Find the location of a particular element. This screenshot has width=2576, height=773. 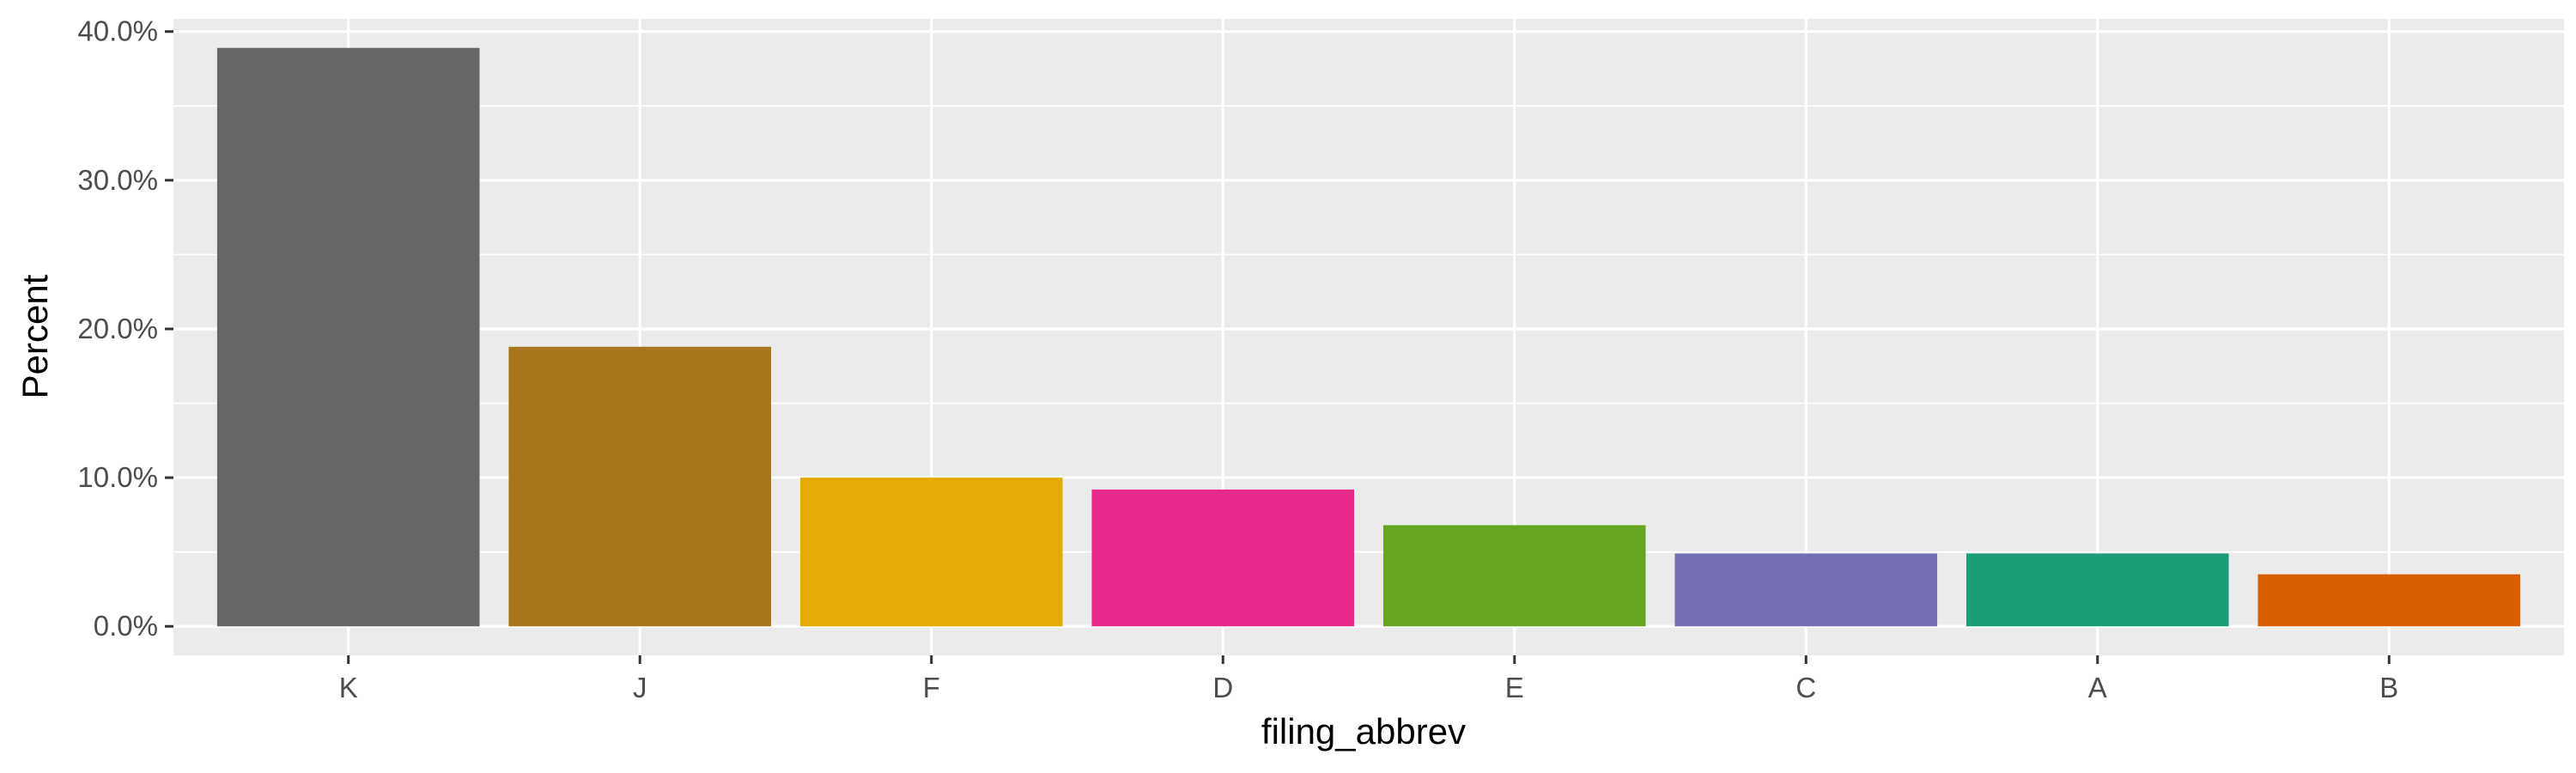

y-tick-label: 20.0% is located at coordinates (117, 328).